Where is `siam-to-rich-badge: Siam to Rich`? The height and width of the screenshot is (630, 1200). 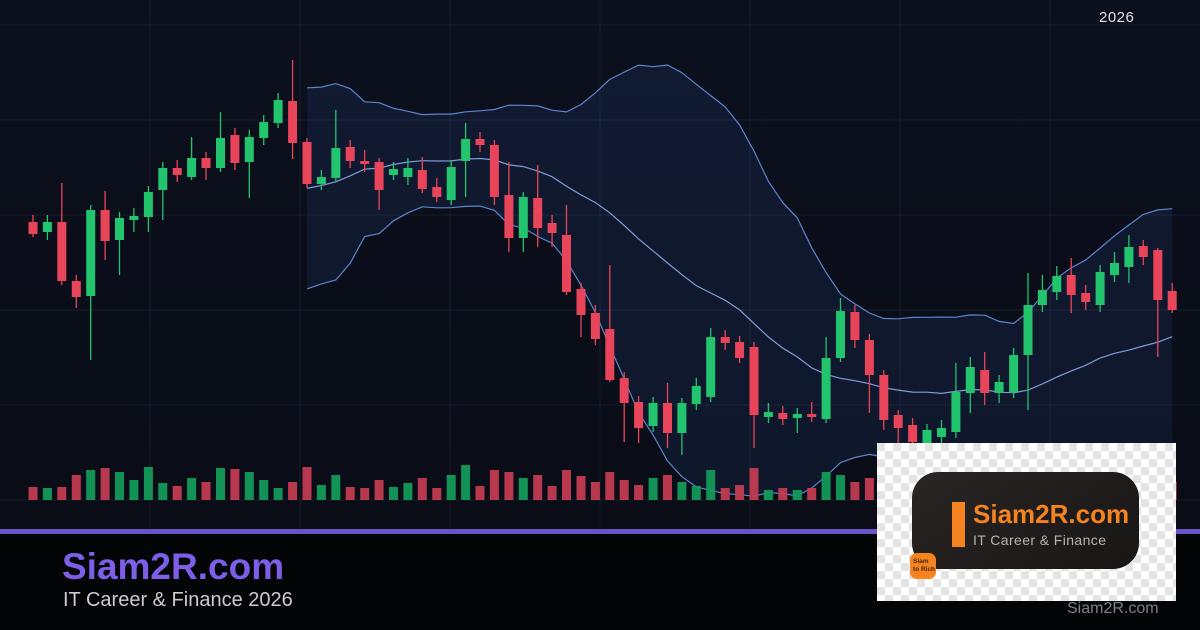 siam-to-rich-badge: Siam to Rich is located at coordinates (923, 566).